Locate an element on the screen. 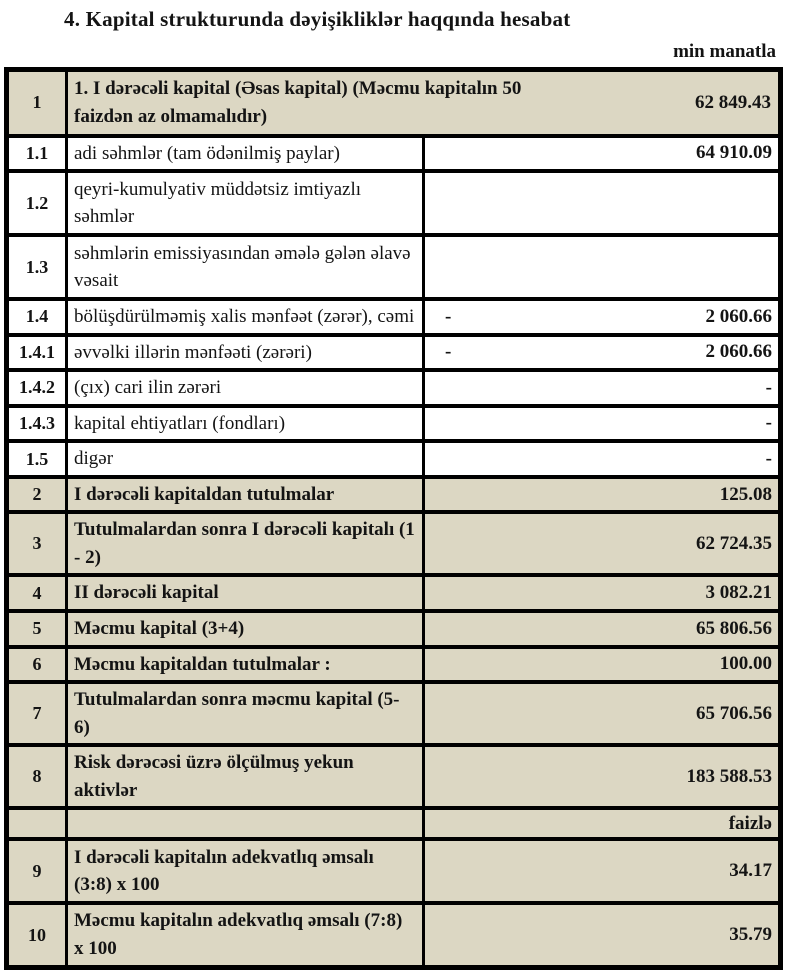 The width and height of the screenshot is (800, 970). row-value-cell: 3 082.21 is located at coordinates (602, 593).